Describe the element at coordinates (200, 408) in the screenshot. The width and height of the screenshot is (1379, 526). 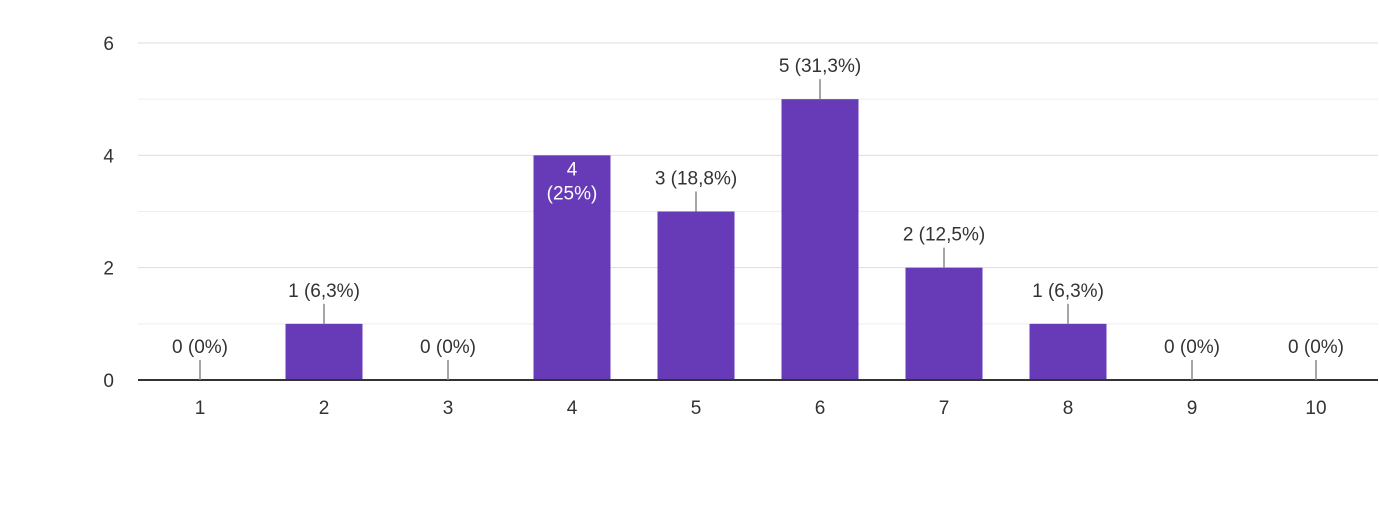
I see `x-tick-label: 1` at that location.